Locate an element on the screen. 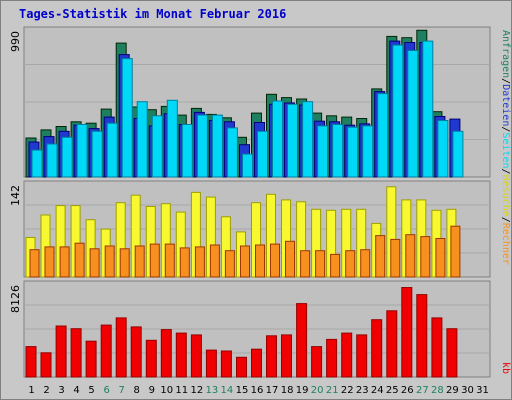  x-tick-label: 29 is located at coordinates (452, 390).